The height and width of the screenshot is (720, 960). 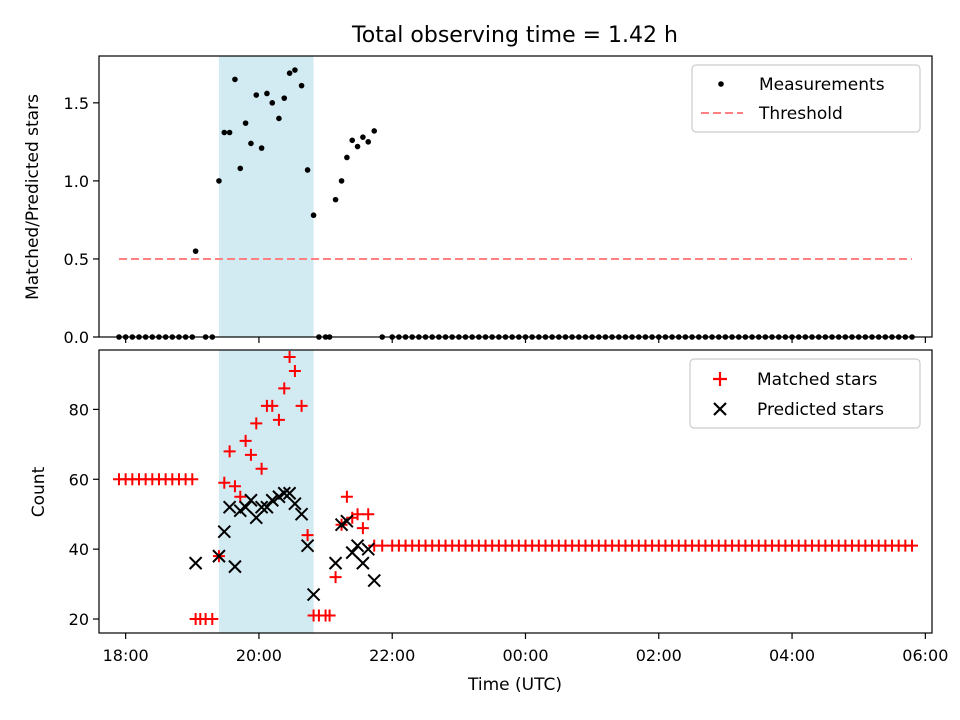 What do you see at coordinates (76, 103) in the screenshot?
I see `top-y-tick-label: 1.5` at bounding box center [76, 103].